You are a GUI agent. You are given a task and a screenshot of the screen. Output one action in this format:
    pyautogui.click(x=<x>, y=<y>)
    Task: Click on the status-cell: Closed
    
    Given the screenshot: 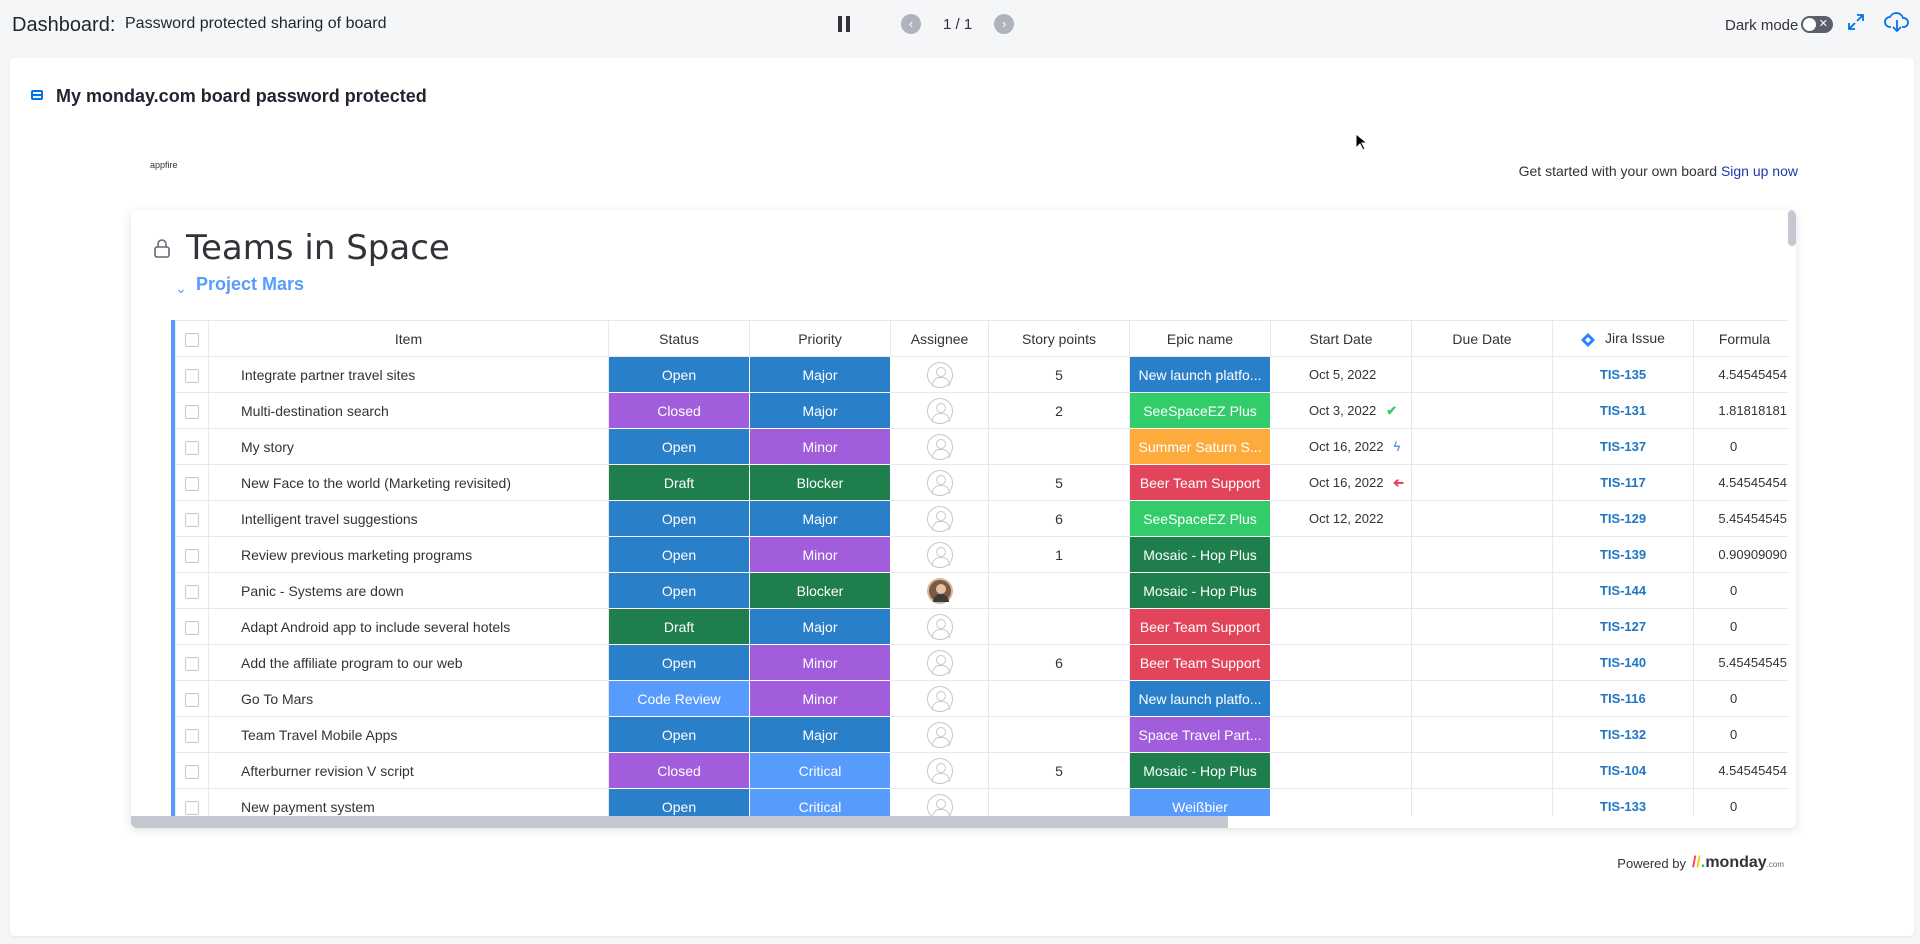 What is the action you would take?
    pyautogui.click(x=679, y=770)
    